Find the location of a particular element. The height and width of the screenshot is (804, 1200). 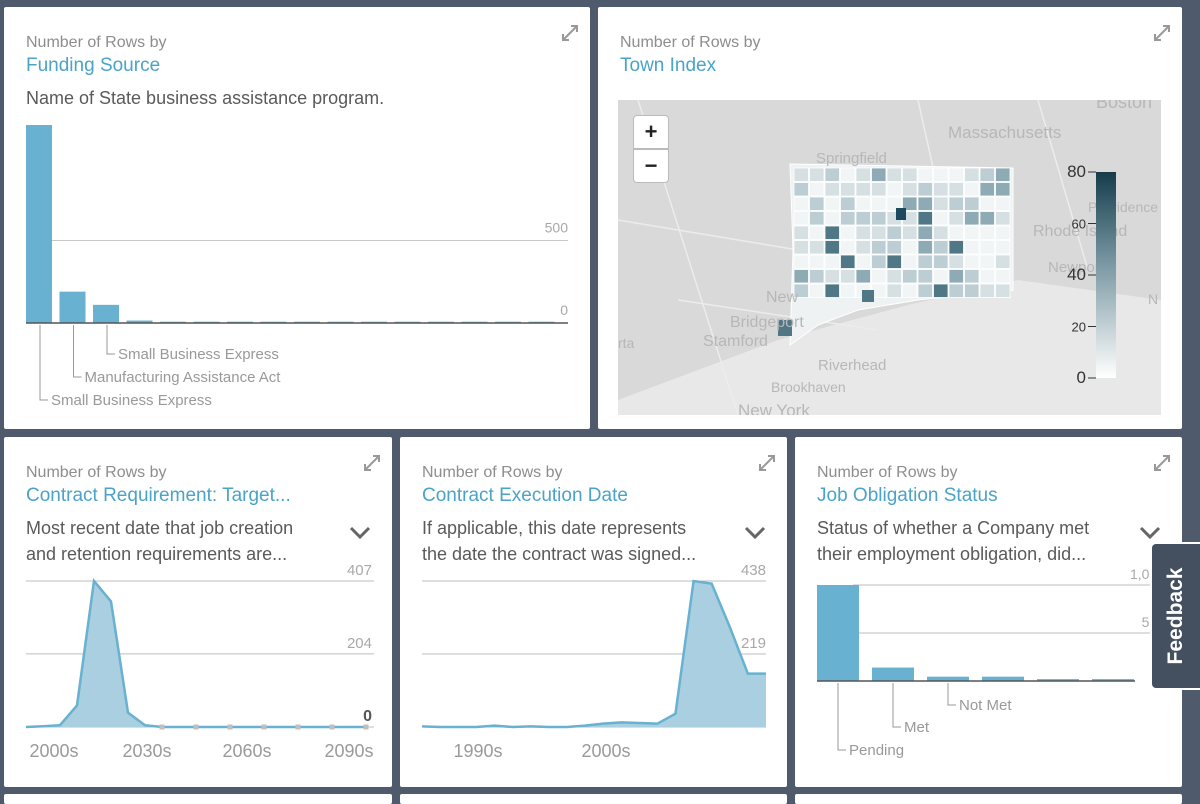

legend-tick-label: 80 is located at coordinates (1076, 171).